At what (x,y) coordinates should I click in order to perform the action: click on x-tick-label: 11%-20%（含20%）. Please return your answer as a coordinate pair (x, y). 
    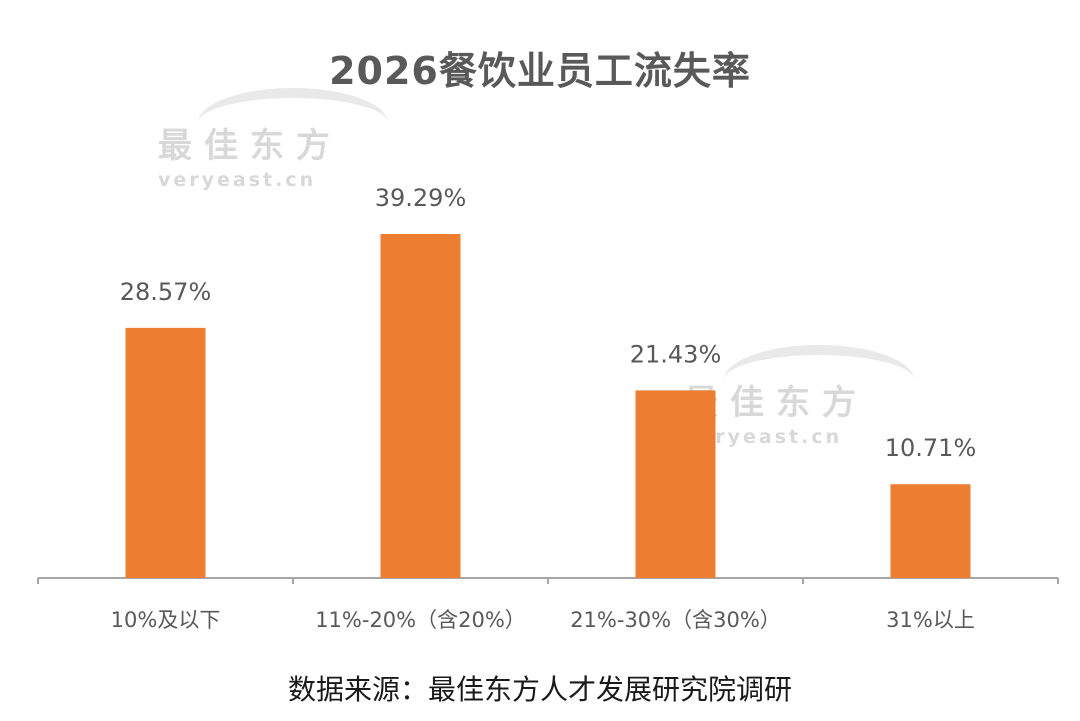
    Looking at the image, I should click on (420, 620).